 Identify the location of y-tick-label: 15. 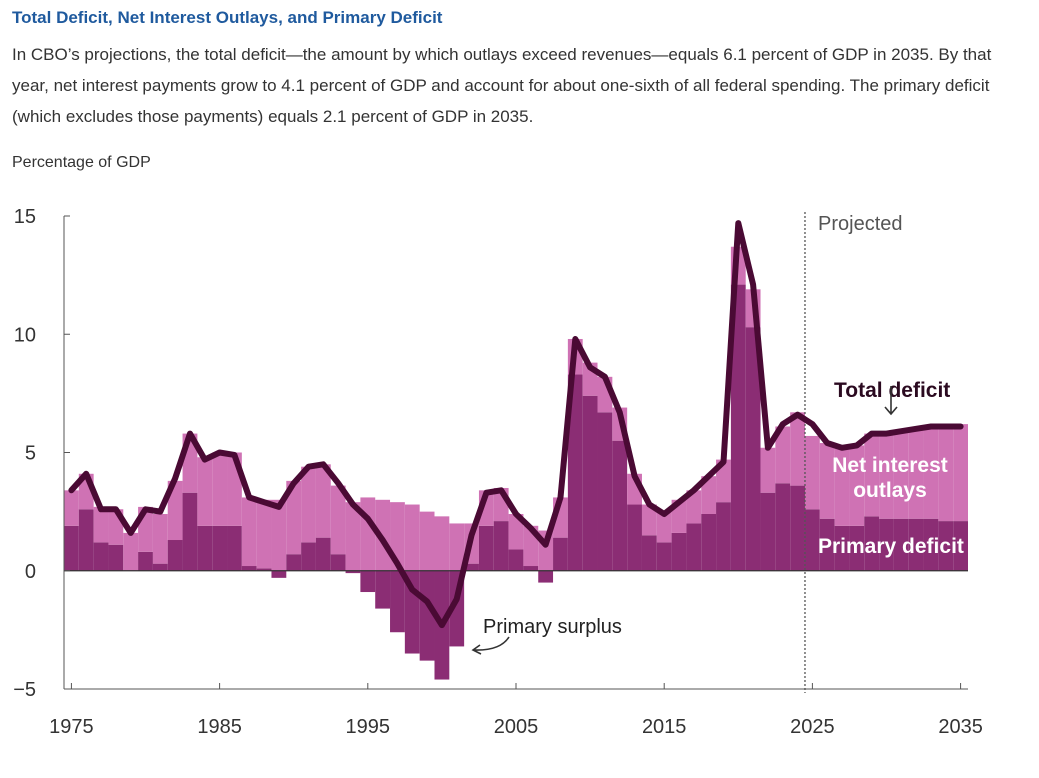
(25, 217).